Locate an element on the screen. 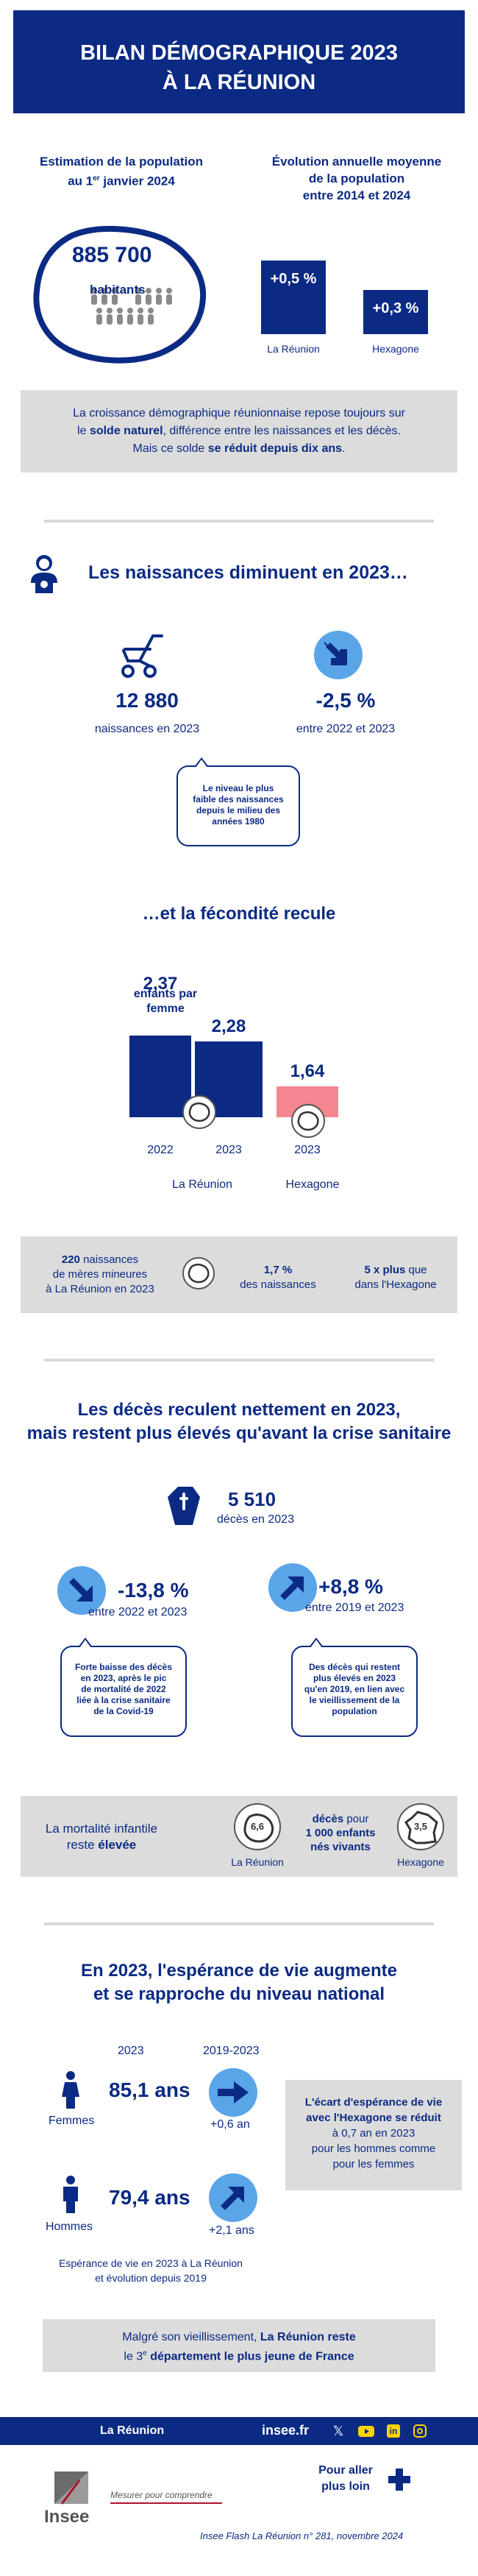  insee-logo: Insee is located at coordinates (77, 2500).